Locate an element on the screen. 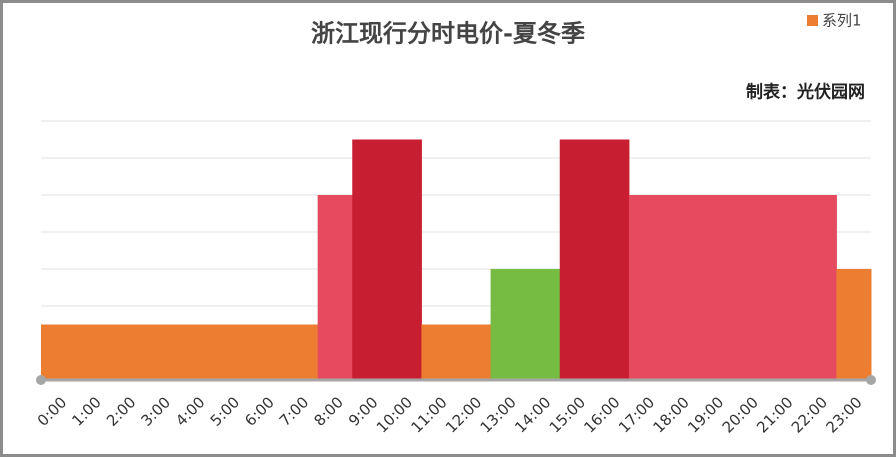 The width and height of the screenshot is (896, 457). x-tick-label: 8:00 is located at coordinates (328, 411).